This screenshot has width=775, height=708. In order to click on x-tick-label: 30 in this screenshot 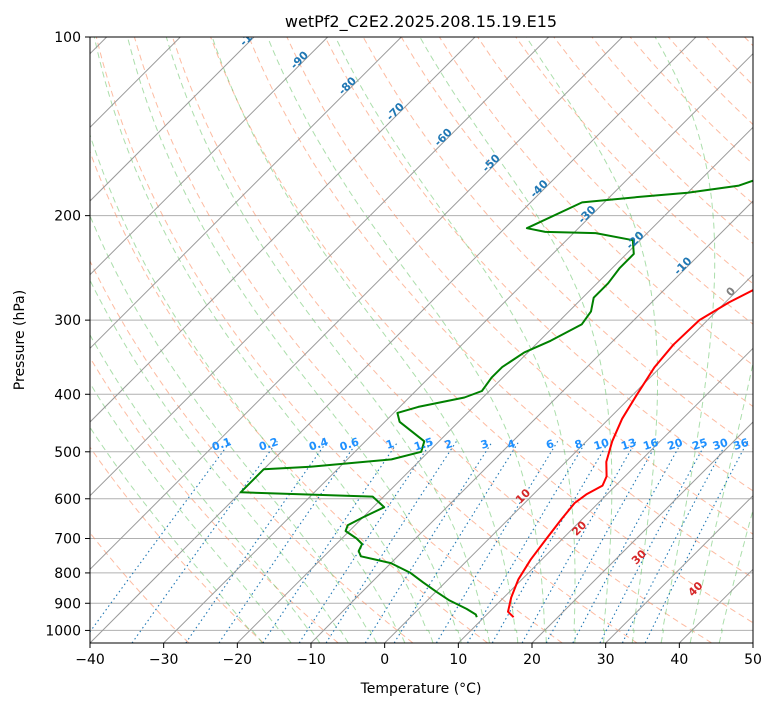, I will do `click(606, 660)`.